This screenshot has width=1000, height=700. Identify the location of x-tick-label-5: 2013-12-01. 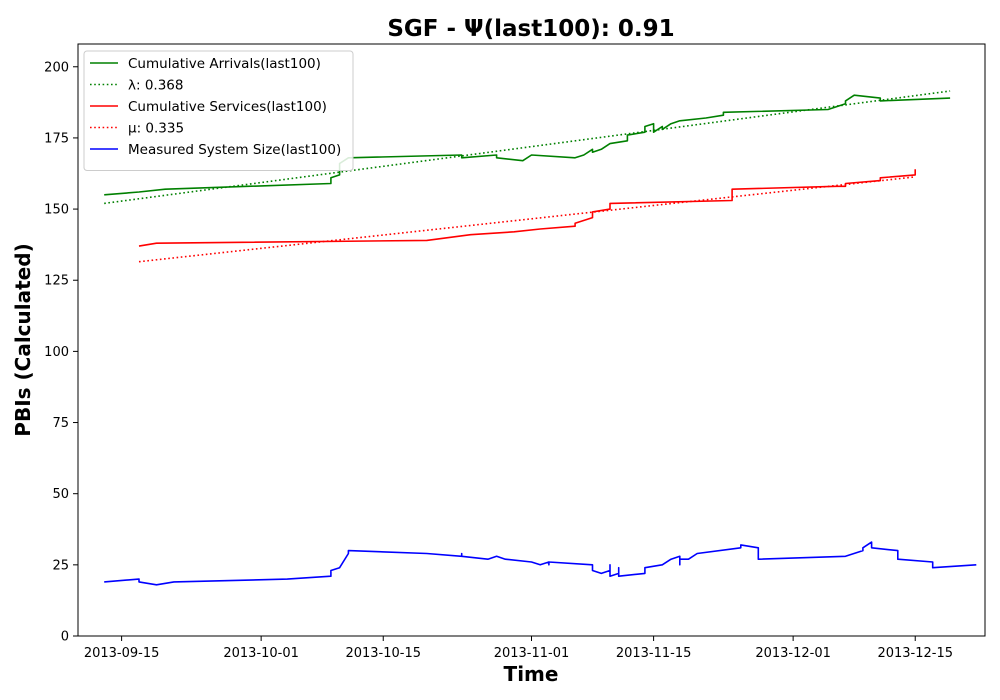
(793, 653).